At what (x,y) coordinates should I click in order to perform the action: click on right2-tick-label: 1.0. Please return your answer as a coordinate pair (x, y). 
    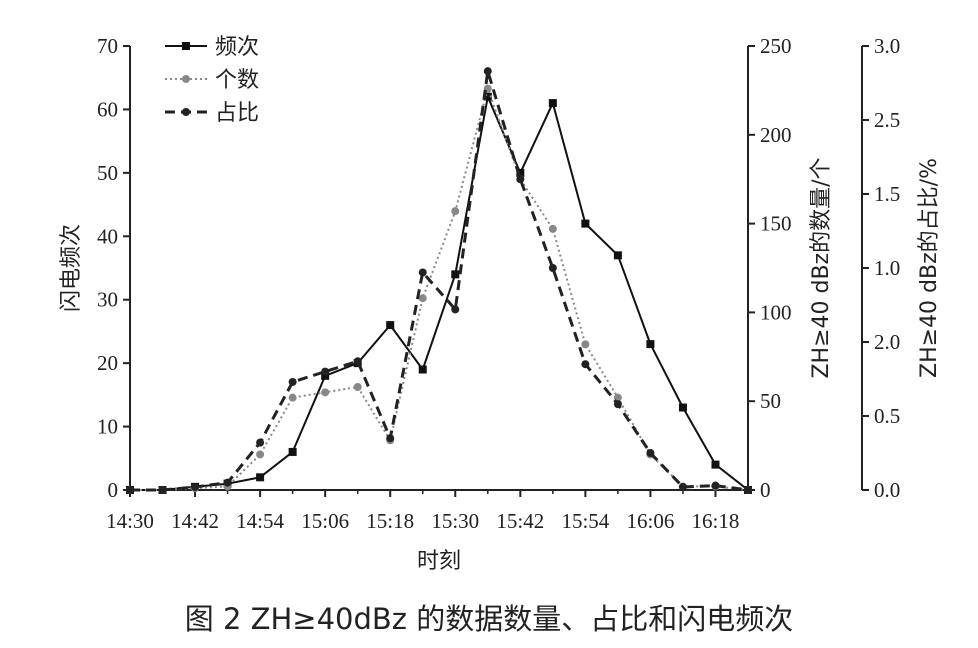
    Looking at the image, I should click on (887, 268).